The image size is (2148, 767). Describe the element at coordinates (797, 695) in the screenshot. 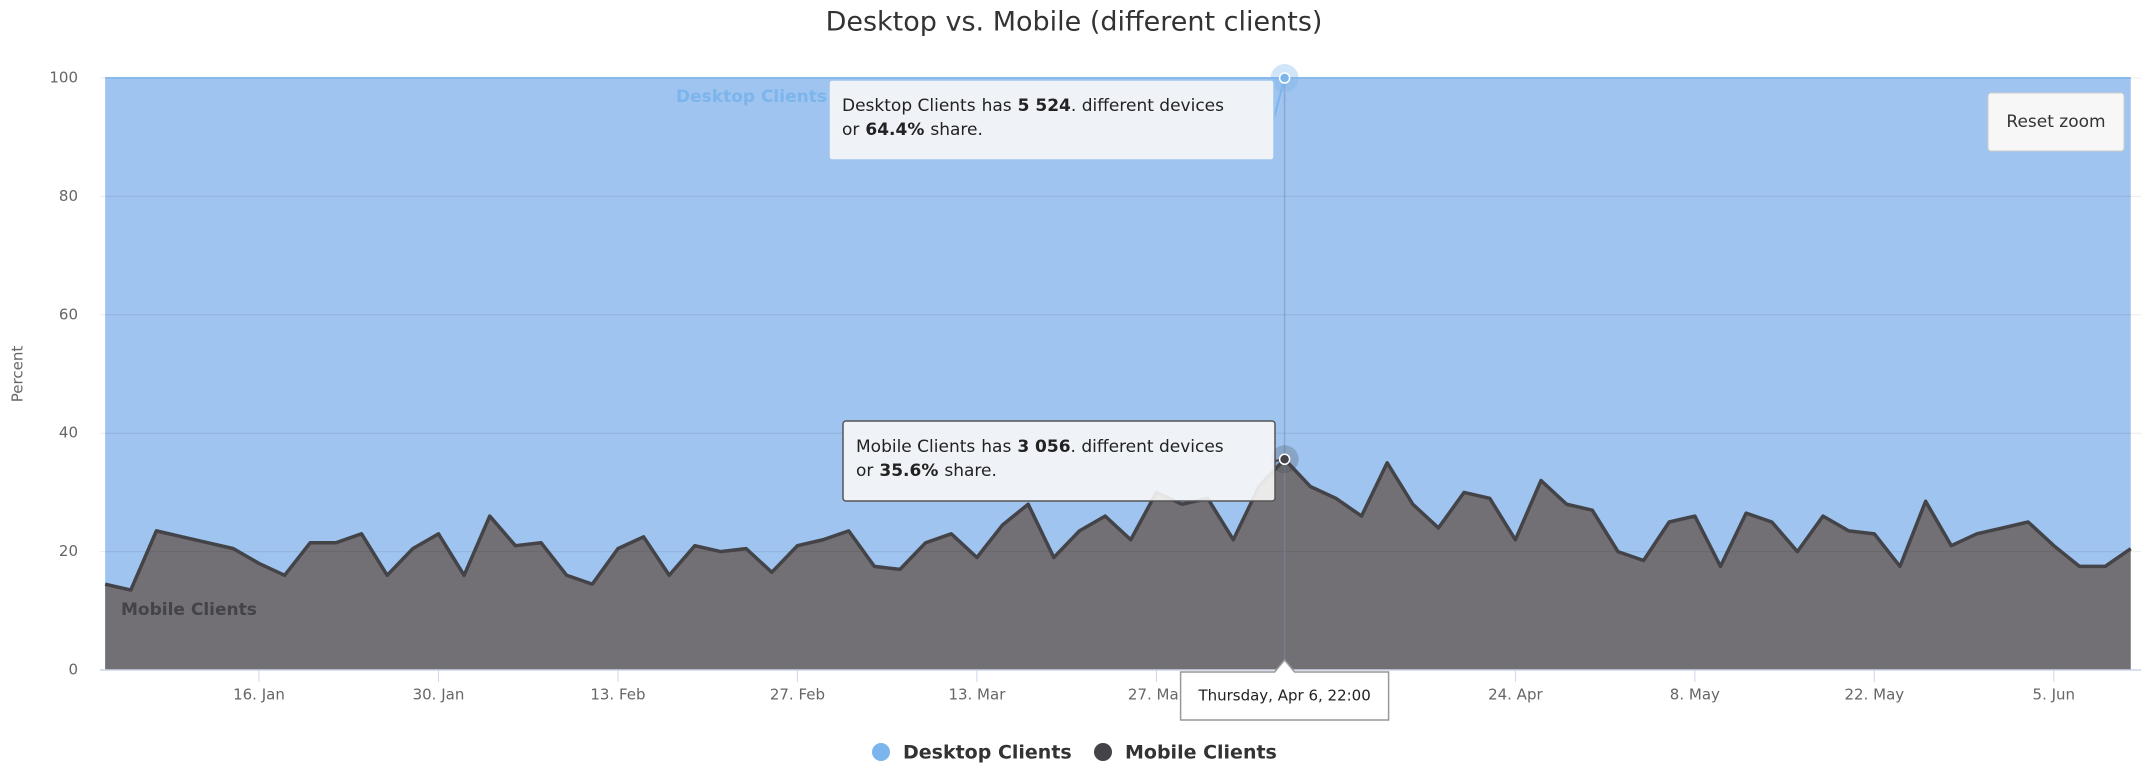

I see `x-tick-label: 27. Feb` at that location.